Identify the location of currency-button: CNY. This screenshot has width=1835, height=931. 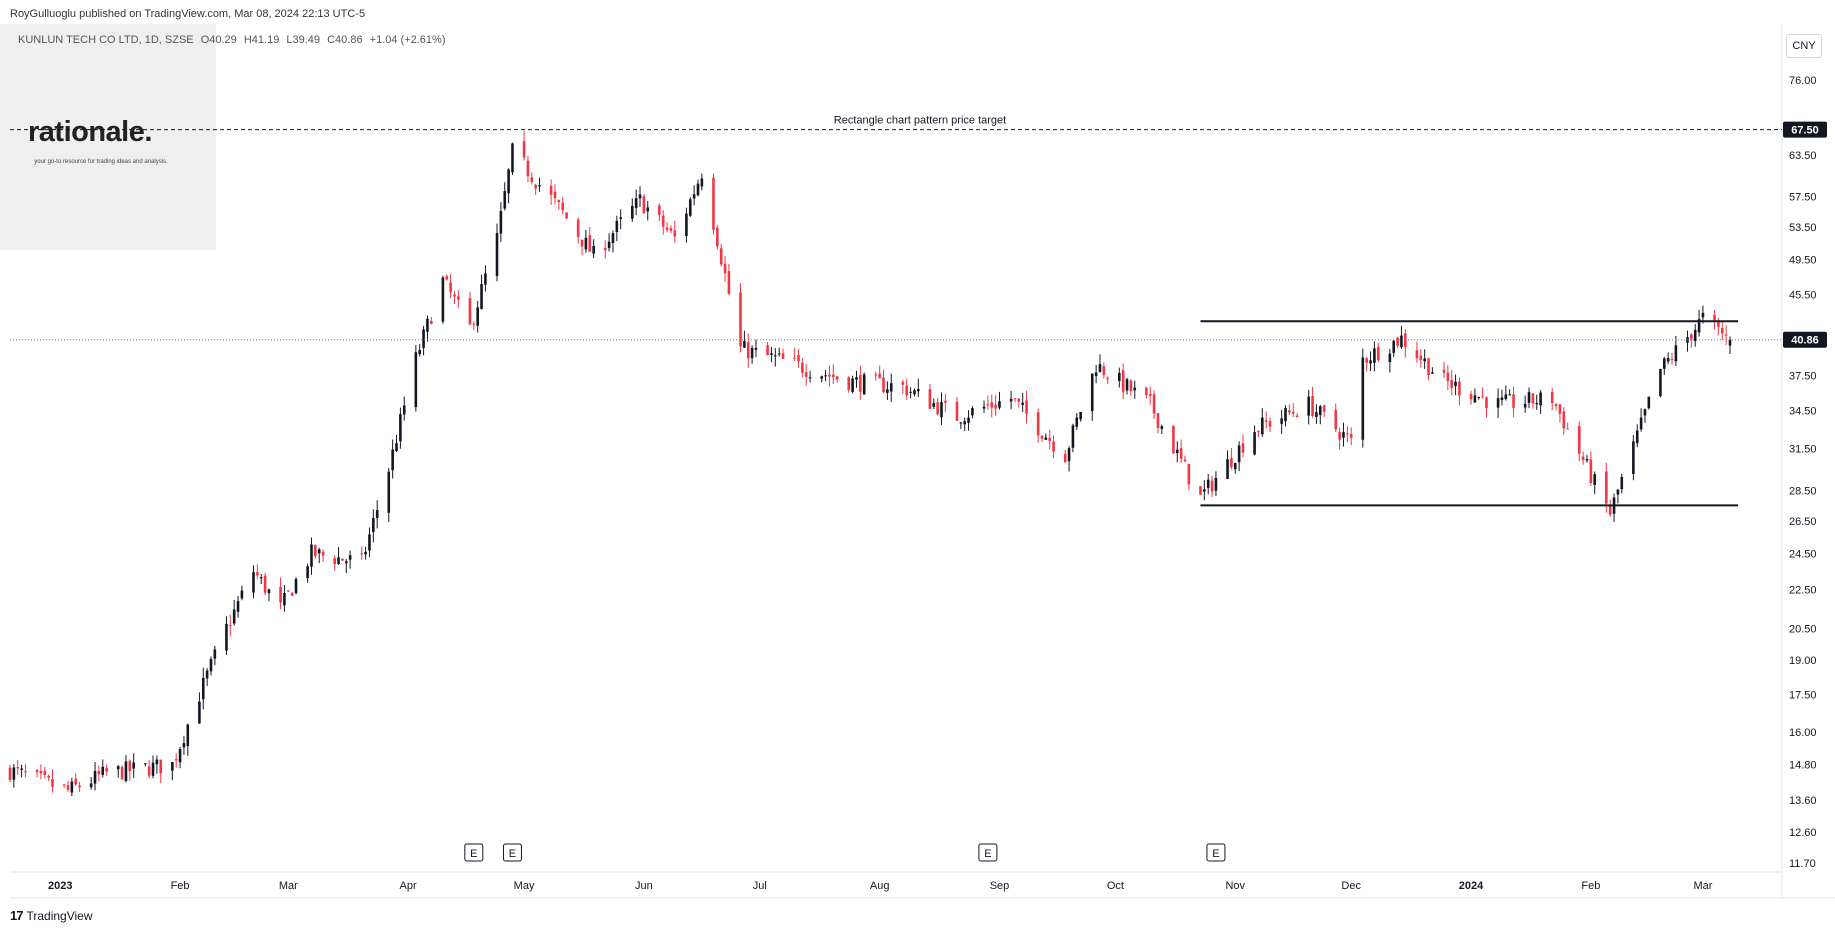
(1804, 46).